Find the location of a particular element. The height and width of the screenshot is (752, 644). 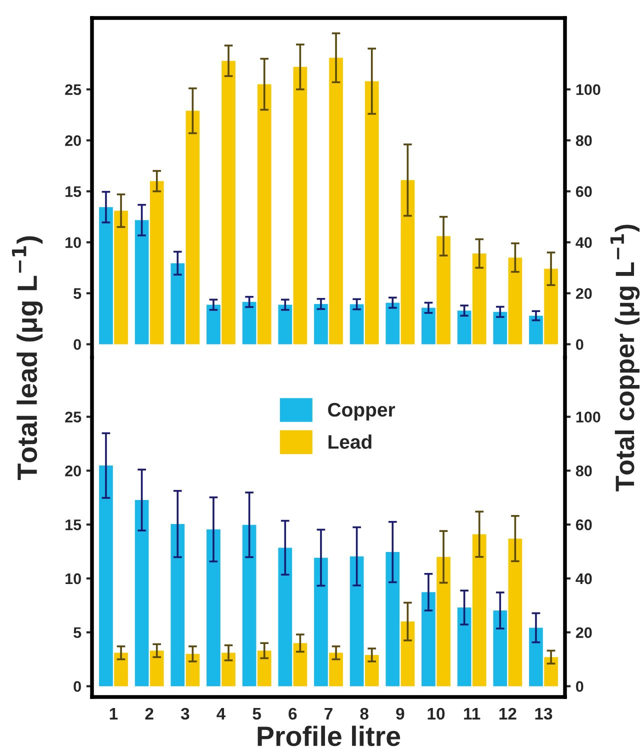

x-tick-label: 3 is located at coordinates (185, 714).